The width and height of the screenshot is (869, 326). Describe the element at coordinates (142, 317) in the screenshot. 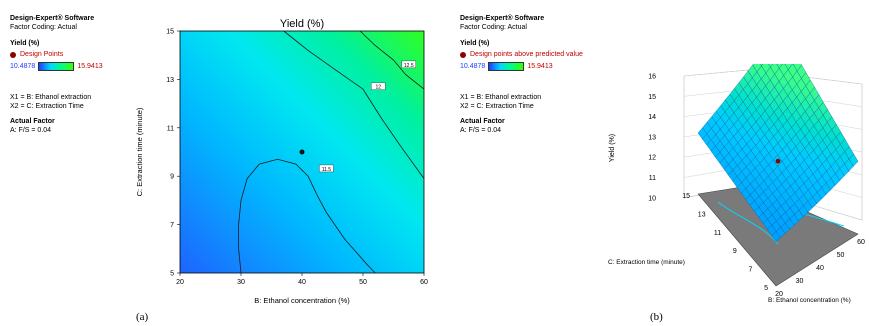

I see `subfigure-label-a: (a)` at that location.